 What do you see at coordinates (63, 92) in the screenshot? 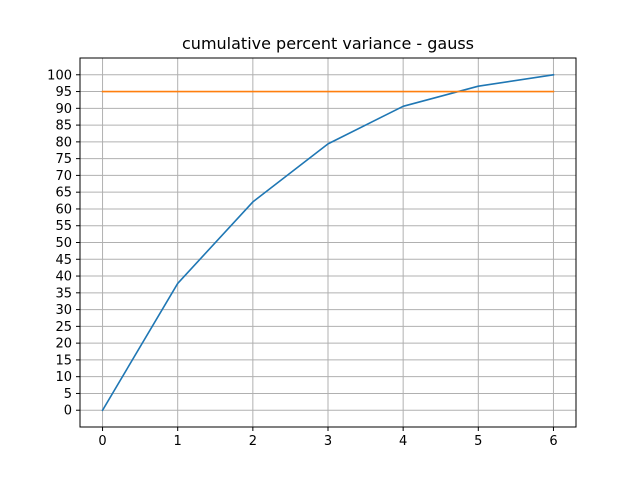
I see `y-tick-label: 95` at bounding box center [63, 92].